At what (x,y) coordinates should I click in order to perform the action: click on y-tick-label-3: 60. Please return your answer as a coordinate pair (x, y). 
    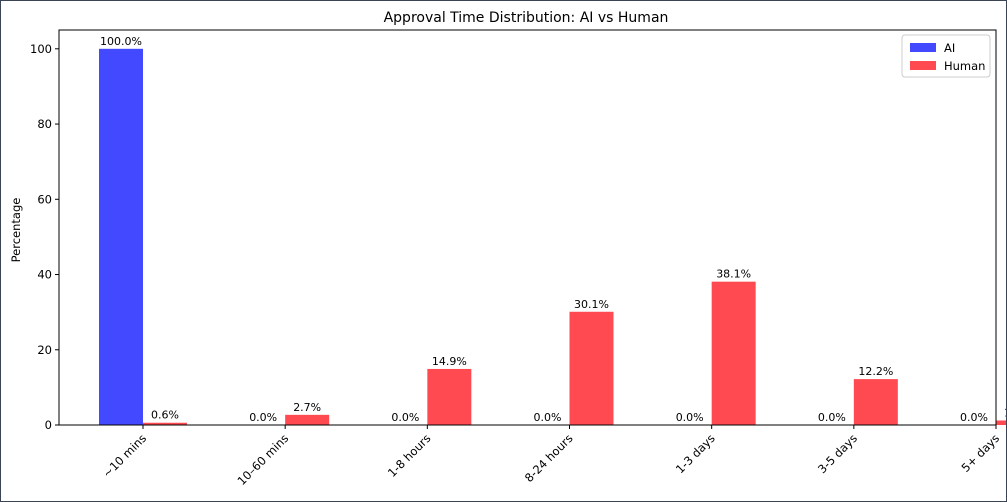
    Looking at the image, I should click on (44, 199).